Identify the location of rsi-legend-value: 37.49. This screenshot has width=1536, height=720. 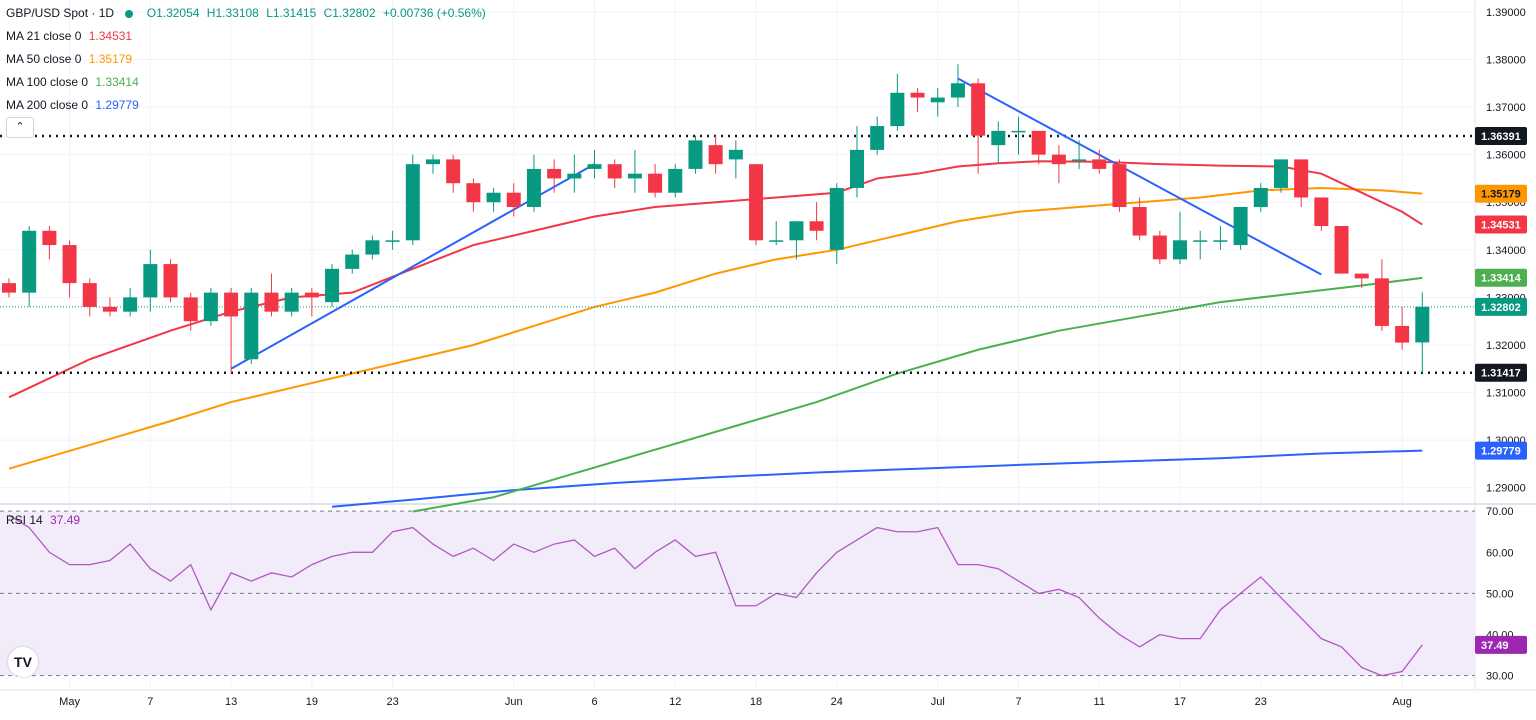
(65, 520).